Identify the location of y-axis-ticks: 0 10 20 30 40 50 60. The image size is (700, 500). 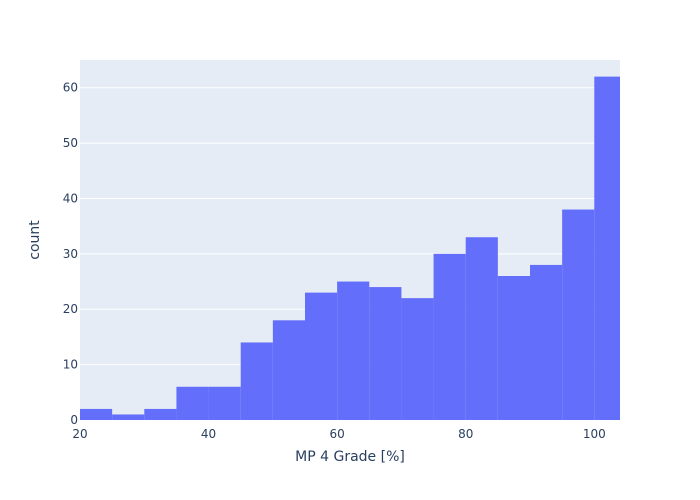
(70, 254).